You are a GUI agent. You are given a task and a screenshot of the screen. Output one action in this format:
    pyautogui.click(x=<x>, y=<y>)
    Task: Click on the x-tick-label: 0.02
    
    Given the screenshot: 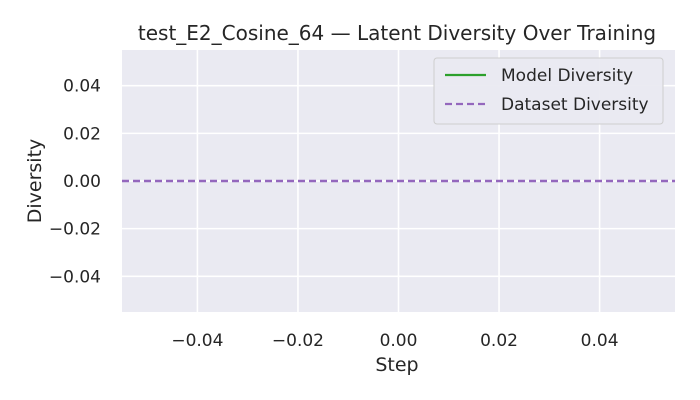 What is the action you would take?
    pyautogui.click(x=499, y=341)
    